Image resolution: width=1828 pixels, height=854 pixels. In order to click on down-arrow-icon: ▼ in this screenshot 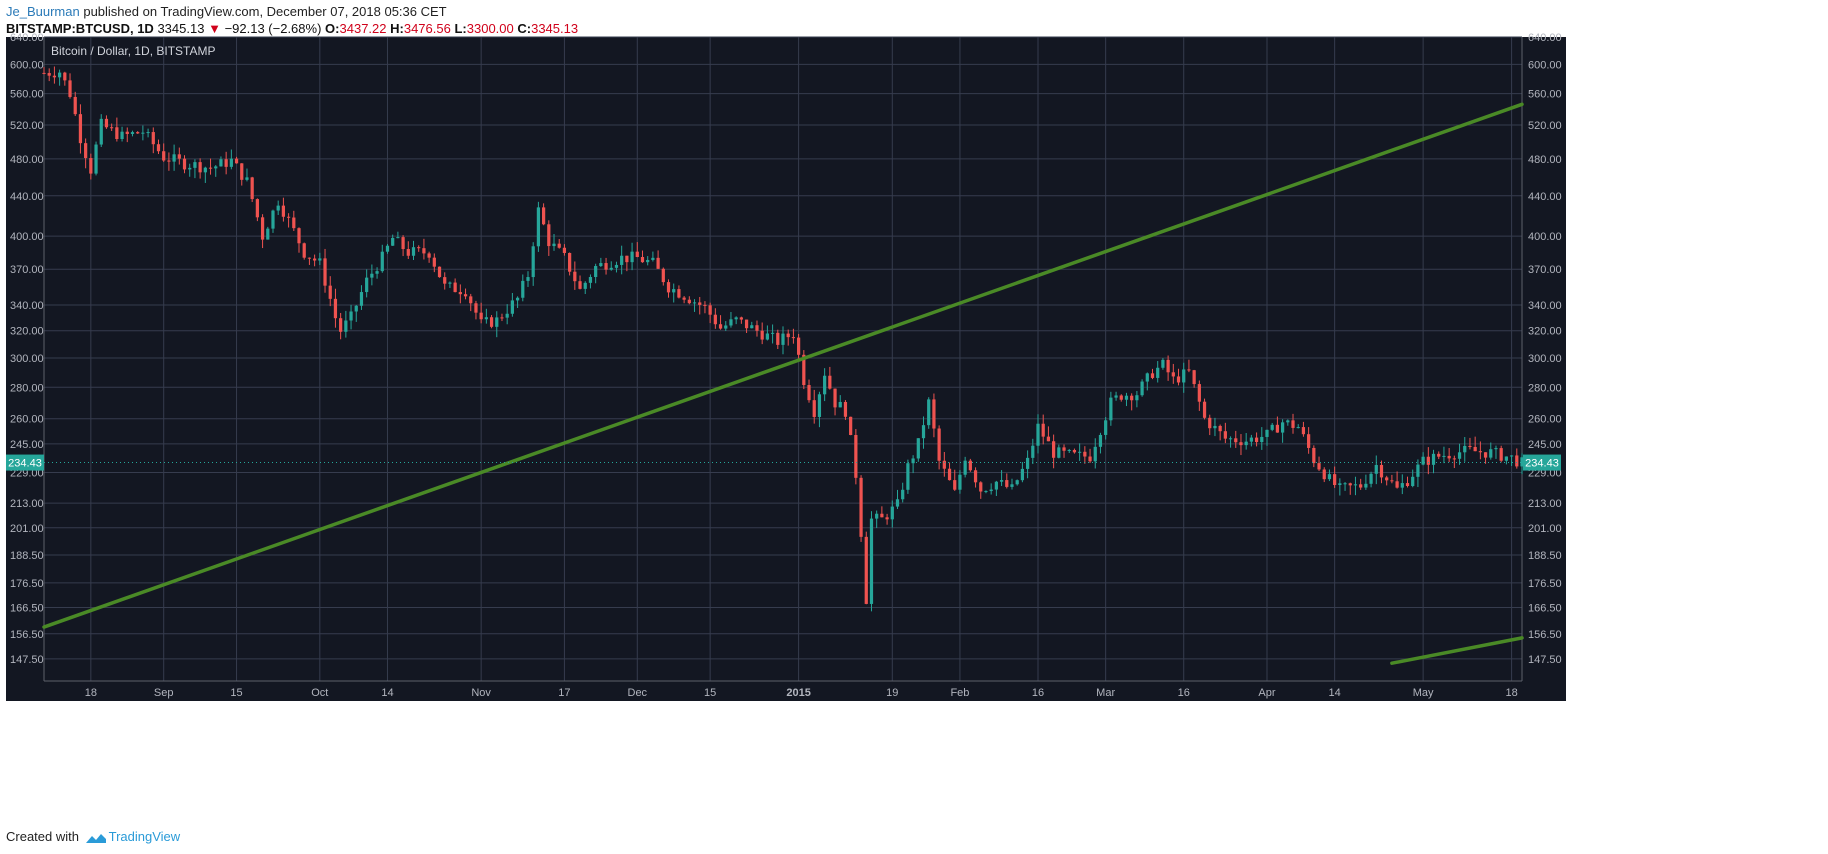, I will do `click(214, 28)`.